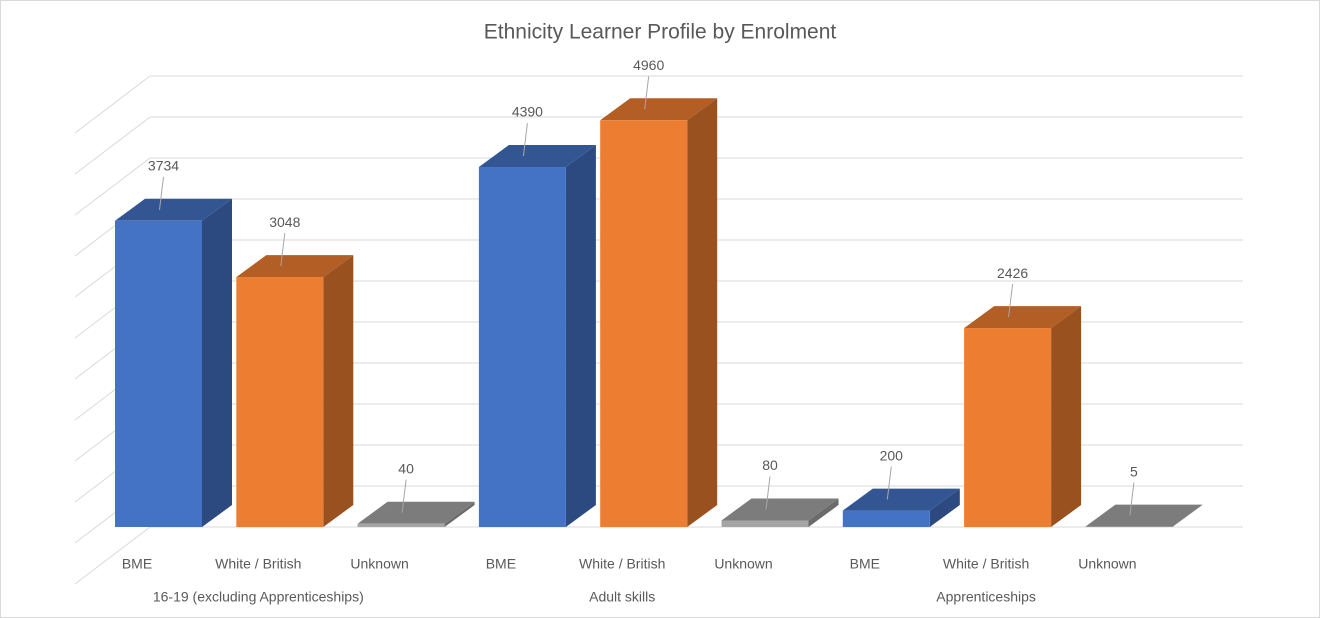 This screenshot has height=618, width=1320. I want to click on data-label: 2426, so click(1012, 273).